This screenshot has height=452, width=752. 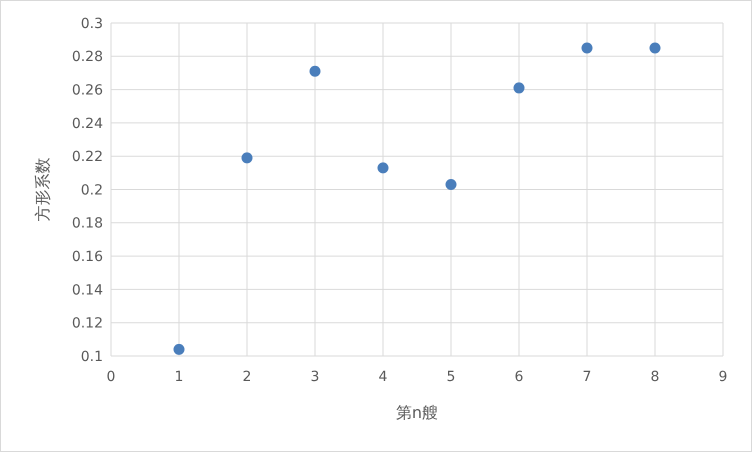 What do you see at coordinates (417, 412) in the screenshot?
I see `x-axis-title: 第n艘` at bounding box center [417, 412].